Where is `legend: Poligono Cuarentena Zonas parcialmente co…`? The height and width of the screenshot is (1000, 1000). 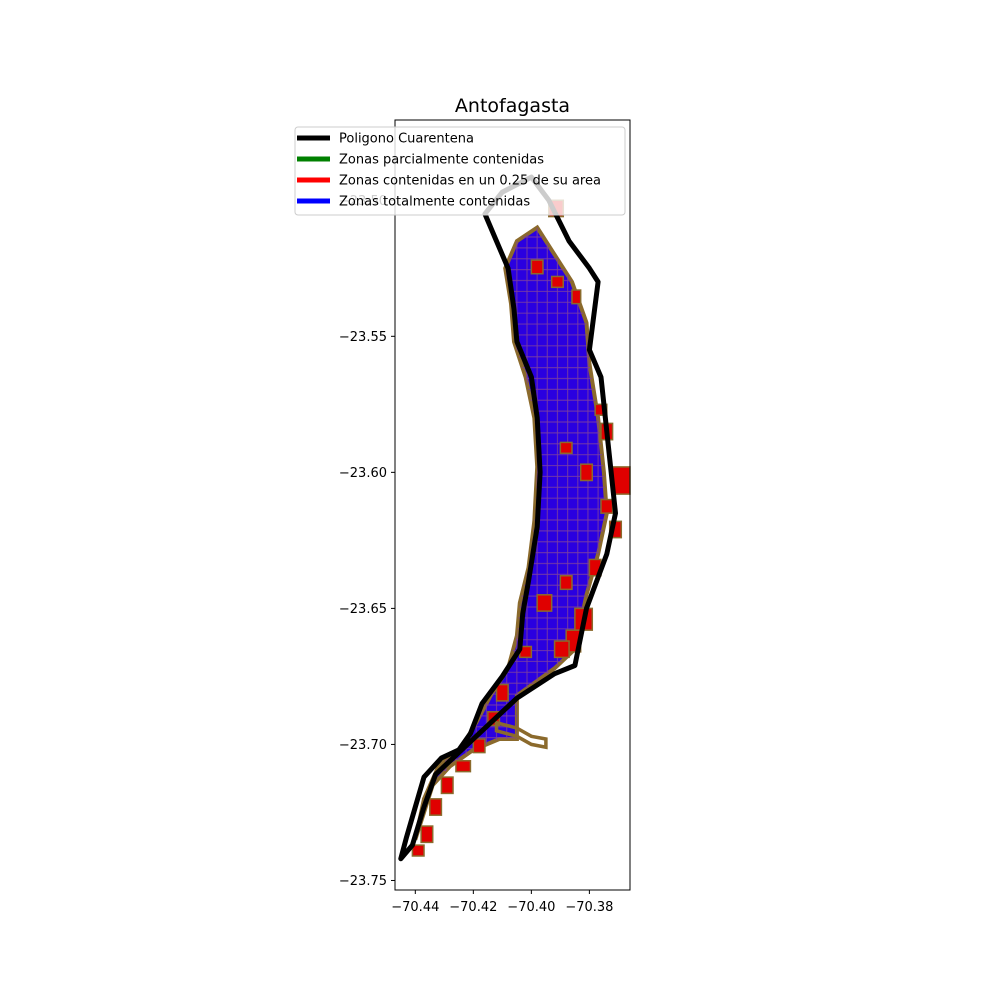 legend: Poligono Cuarentena Zonas parcialmente co… is located at coordinates (460, 171).